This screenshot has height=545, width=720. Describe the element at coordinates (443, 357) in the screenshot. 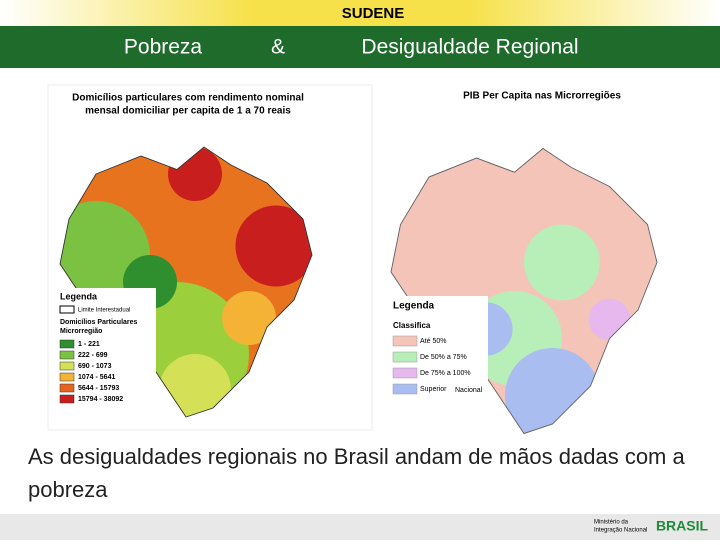

I see `legend-label: De 50% a 75%` at that location.